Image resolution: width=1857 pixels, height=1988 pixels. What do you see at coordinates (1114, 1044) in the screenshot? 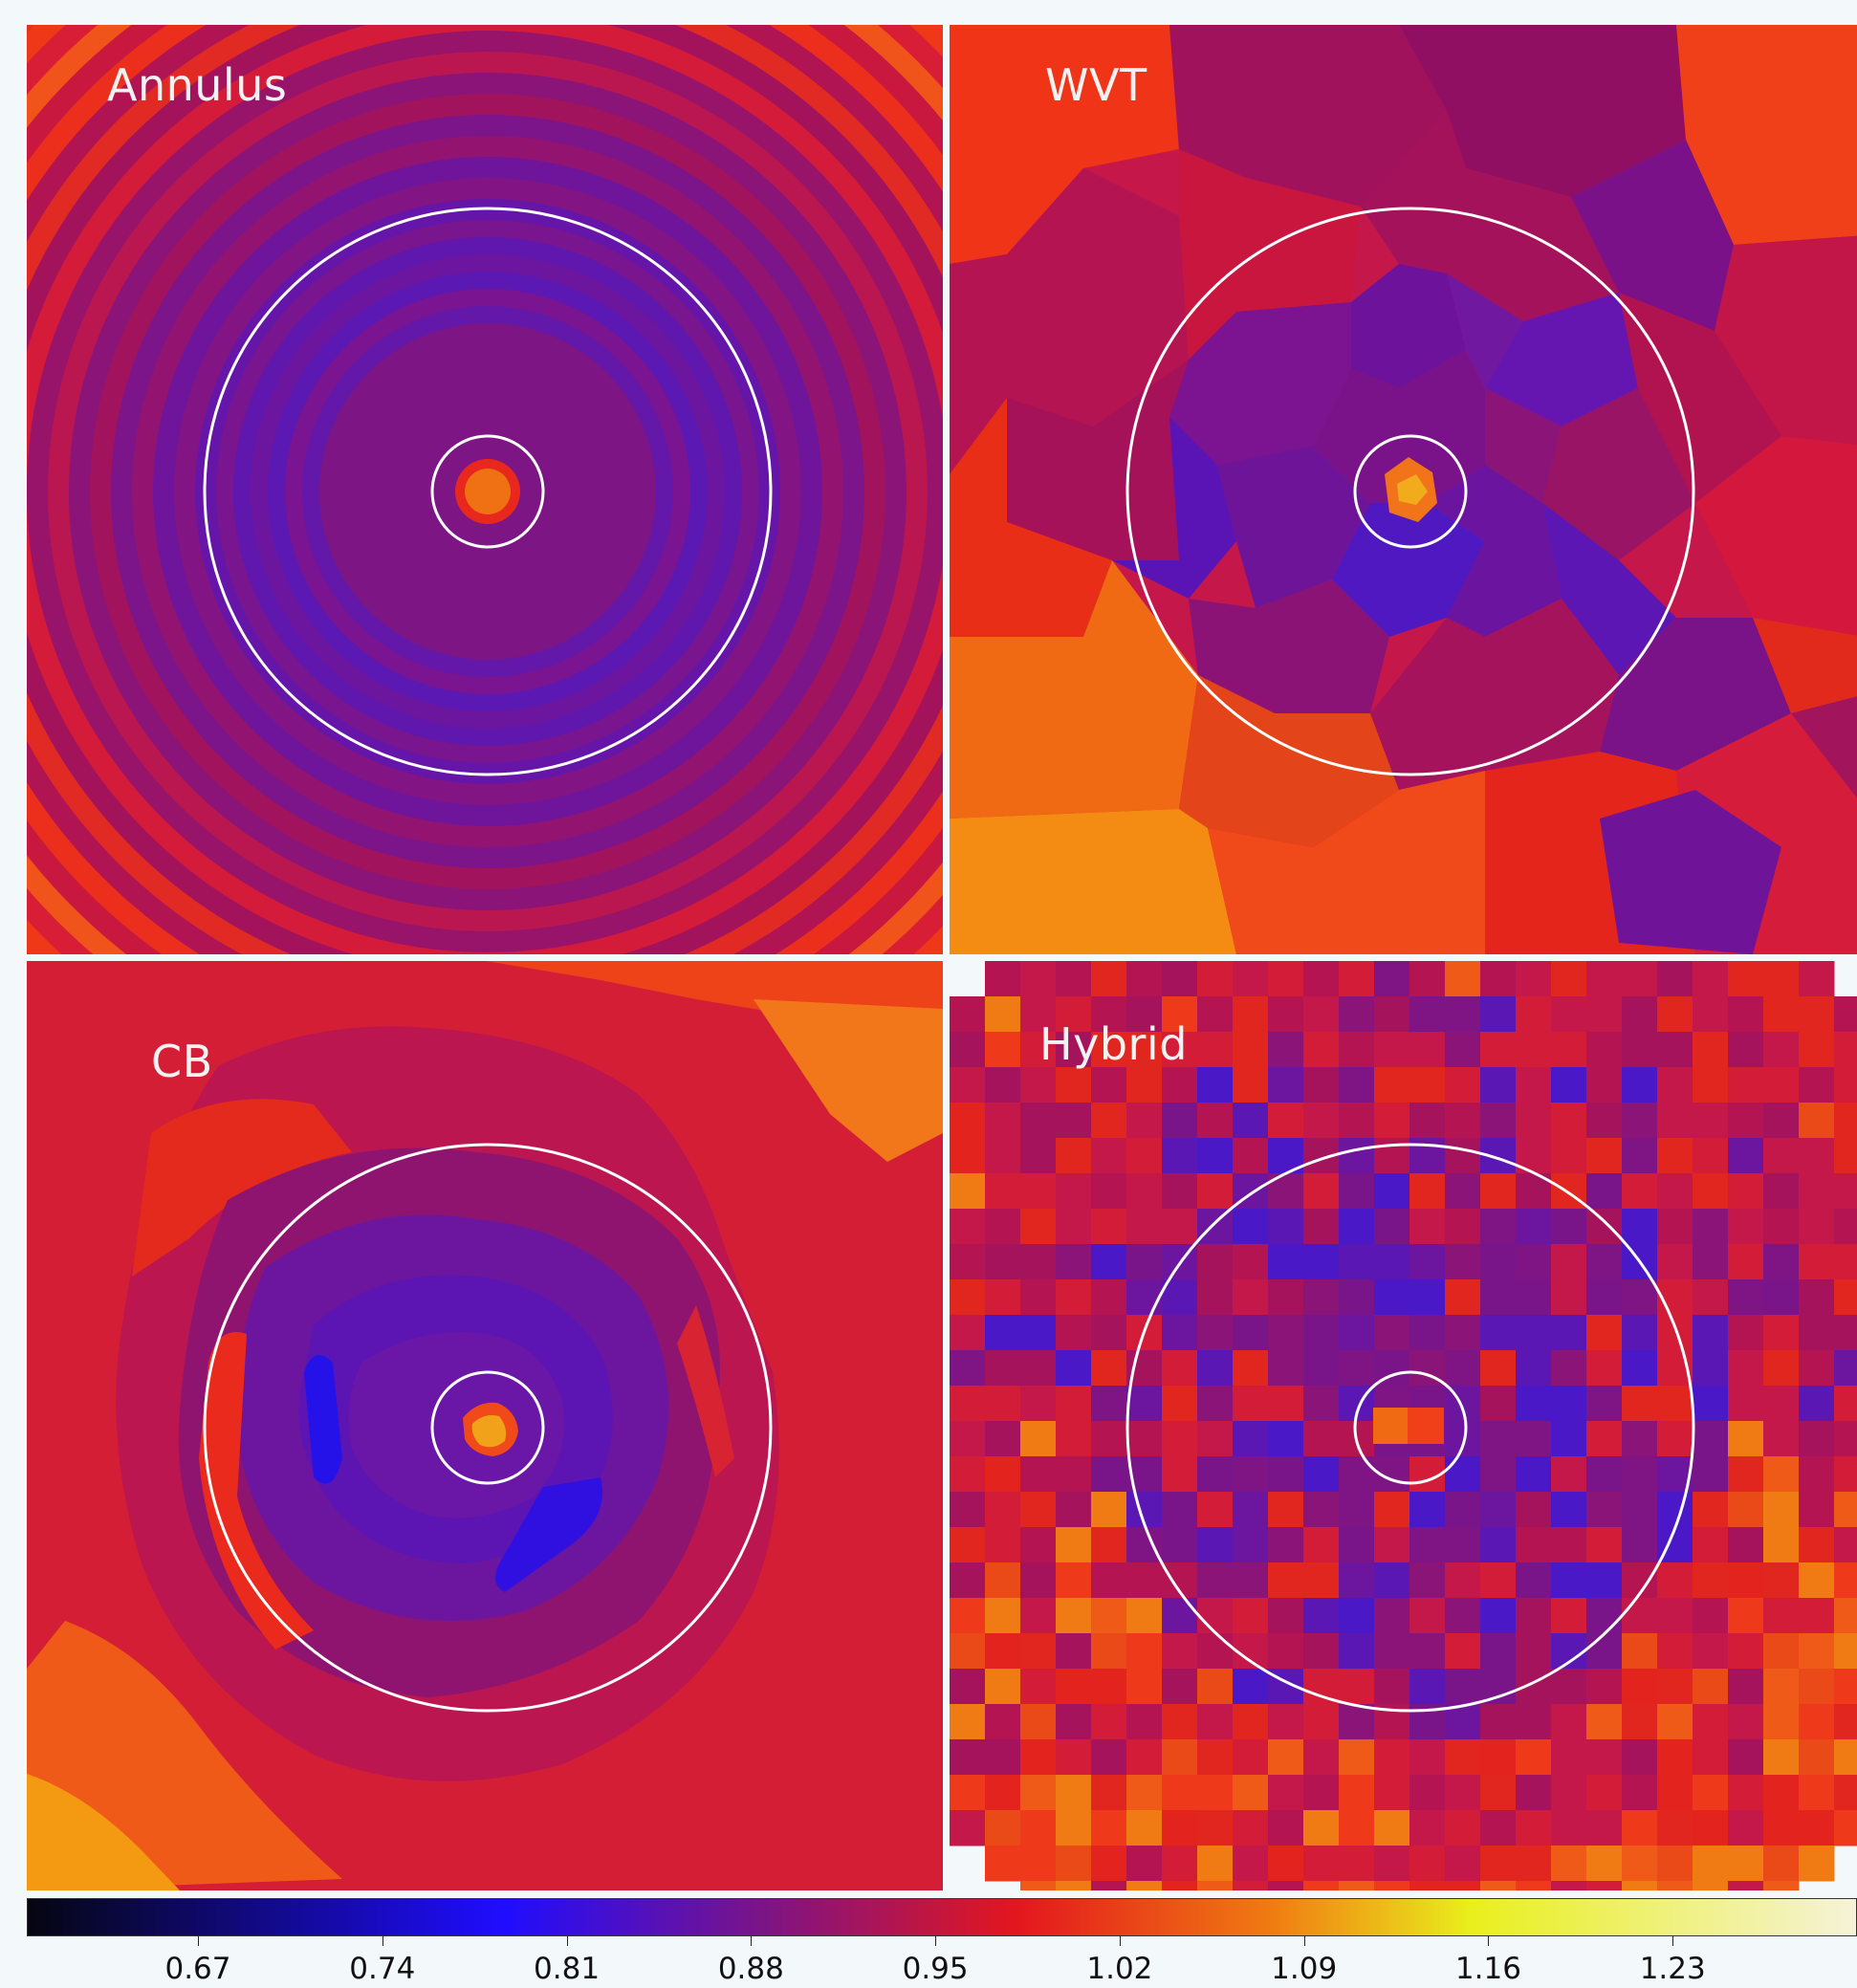
I see `panel-label-hybrid: Hybrid` at bounding box center [1114, 1044].